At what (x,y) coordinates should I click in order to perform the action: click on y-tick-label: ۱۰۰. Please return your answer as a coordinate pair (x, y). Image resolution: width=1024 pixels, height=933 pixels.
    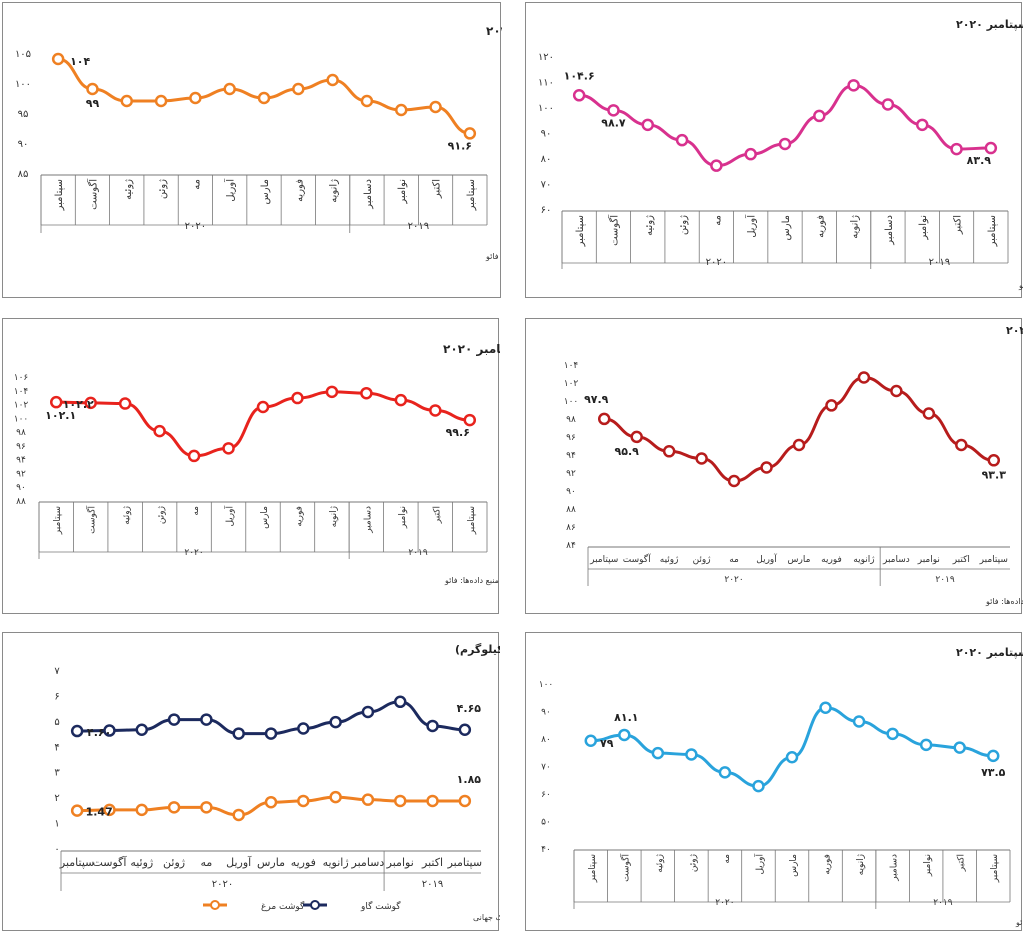
    Looking at the image, I should click on (571, 402).